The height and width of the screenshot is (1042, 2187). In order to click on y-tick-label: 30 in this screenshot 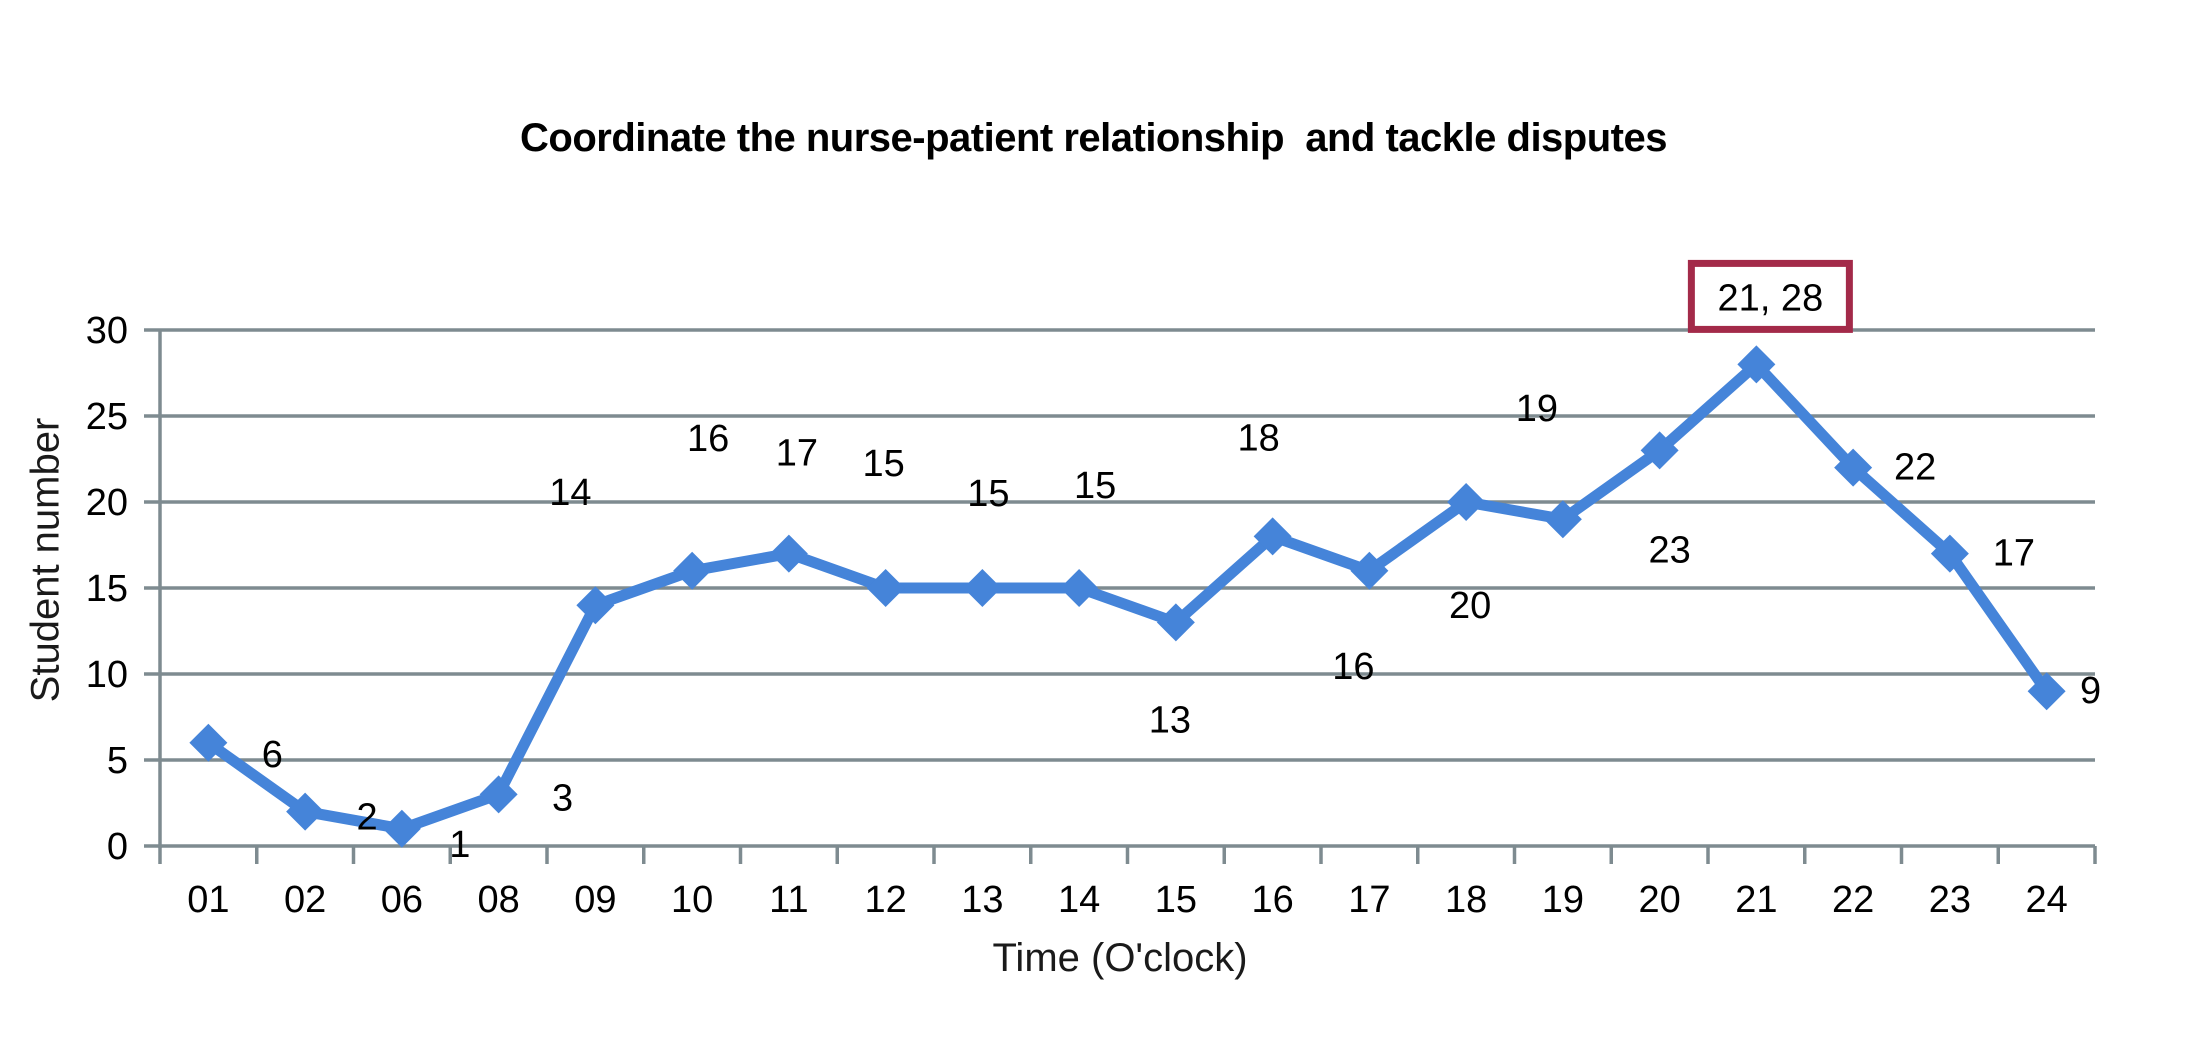, I will do `click(107, 331)`.